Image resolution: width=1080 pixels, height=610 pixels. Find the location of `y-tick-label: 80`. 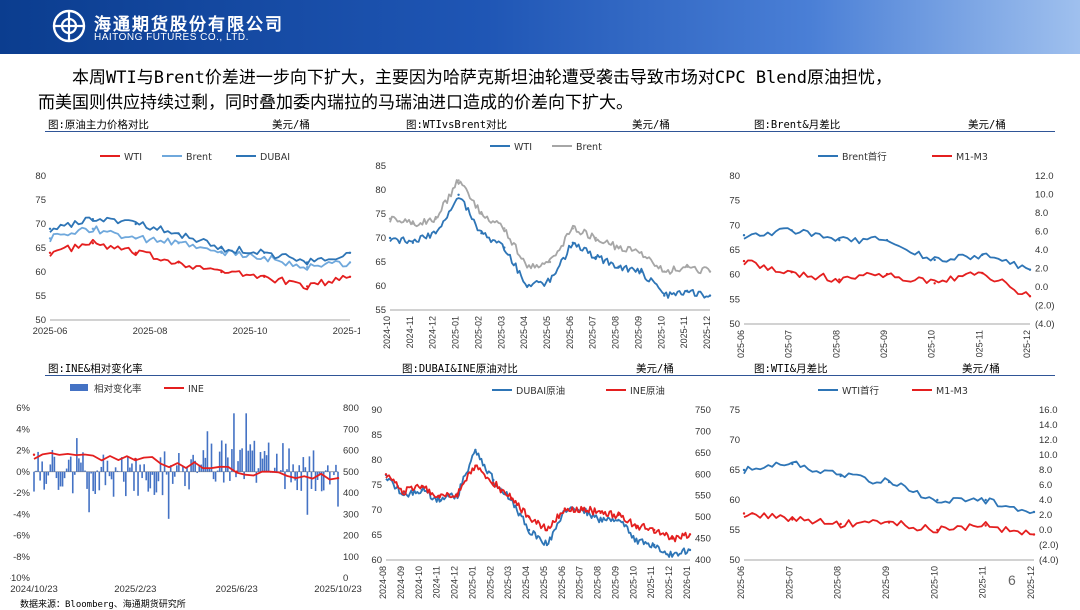

y-tick-label: 80 is located at coordinates (734, 176).